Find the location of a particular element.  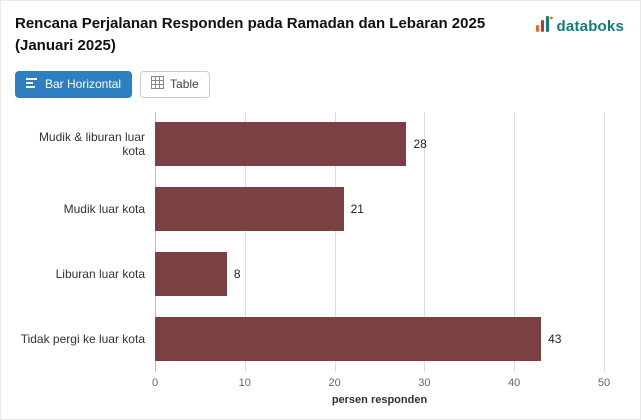

bar-row: Mudik luar kota 21 is located at coordinates (319, 209).